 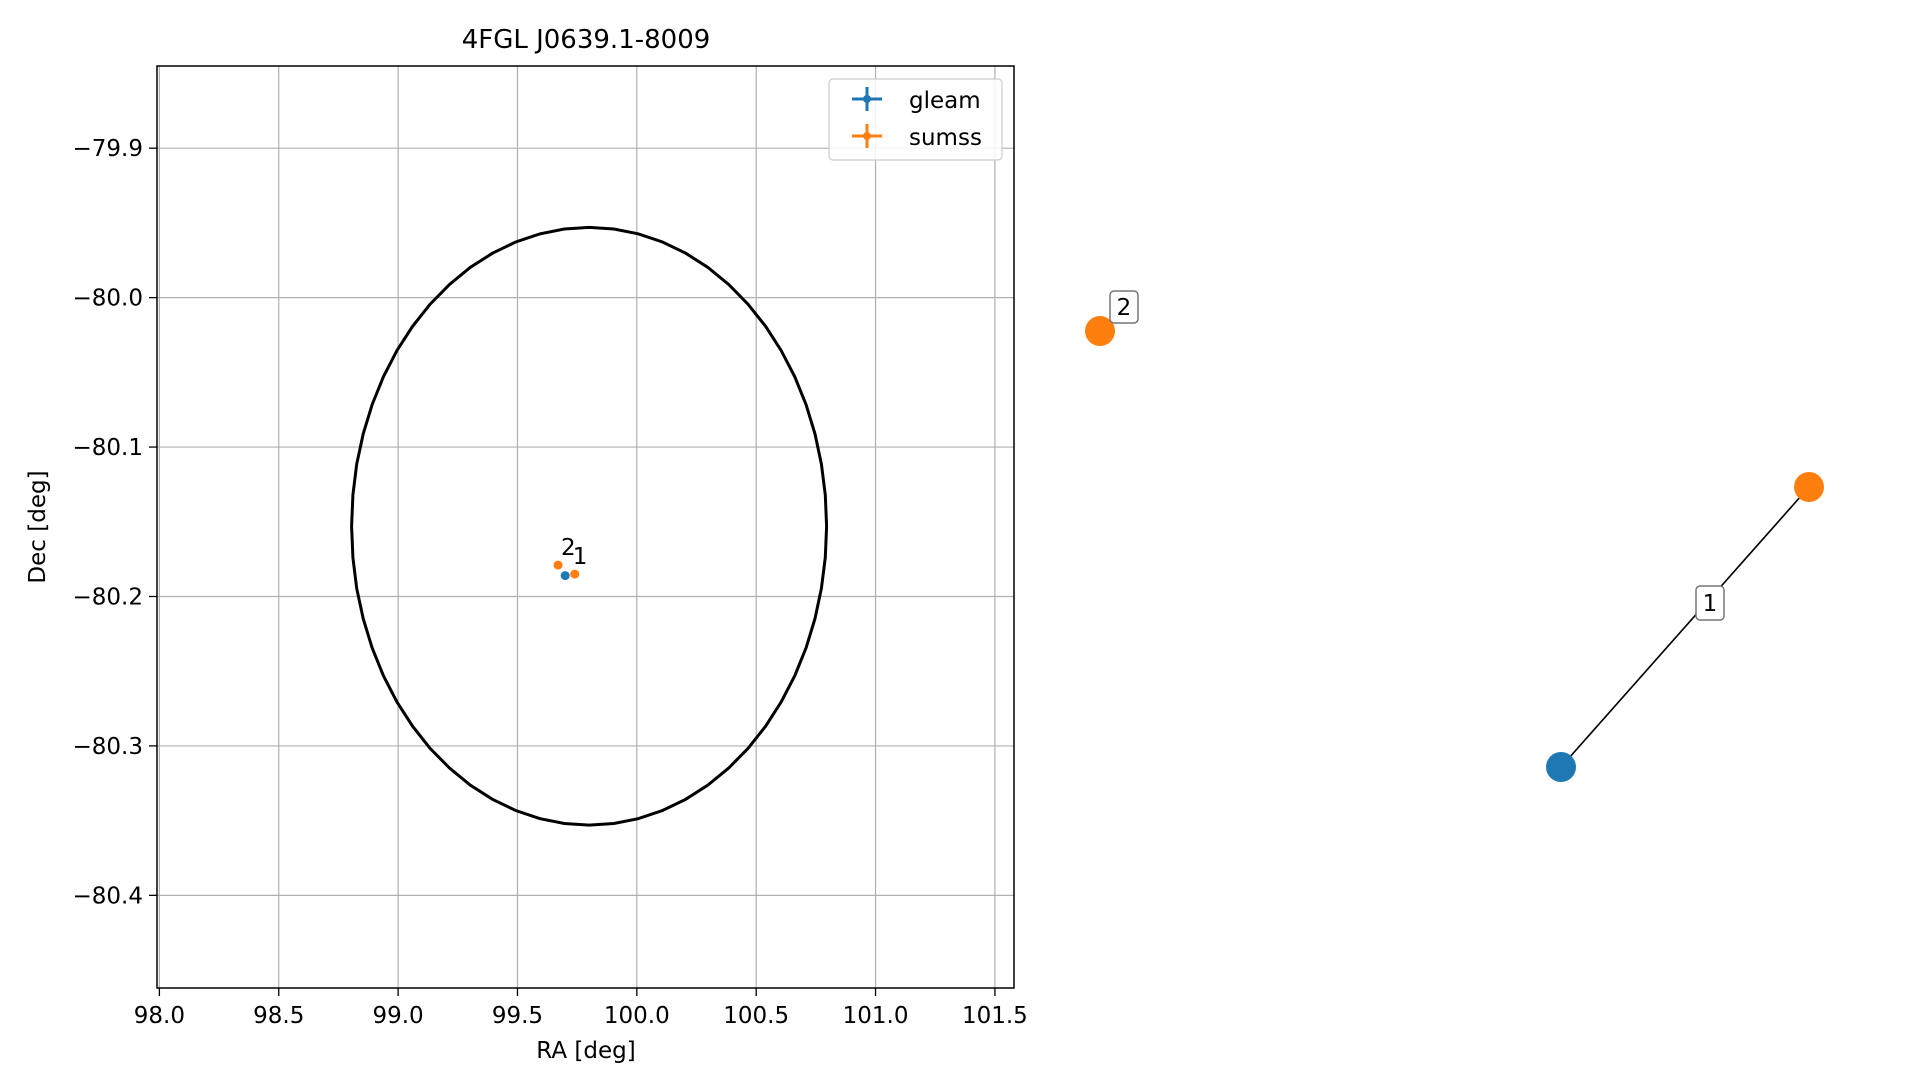 I want to click on x-tick-label: 101.0, so click(x=876, y=1016).